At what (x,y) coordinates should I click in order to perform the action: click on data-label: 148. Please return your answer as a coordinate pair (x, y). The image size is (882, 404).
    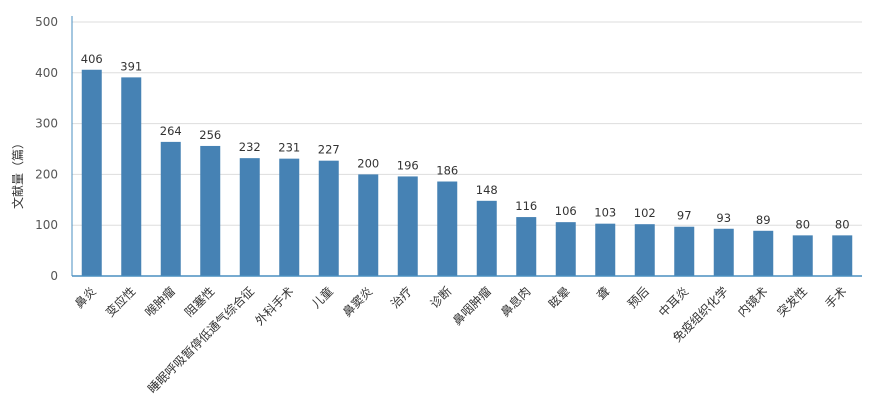
    Looking at the image, I should click on (487, 190).